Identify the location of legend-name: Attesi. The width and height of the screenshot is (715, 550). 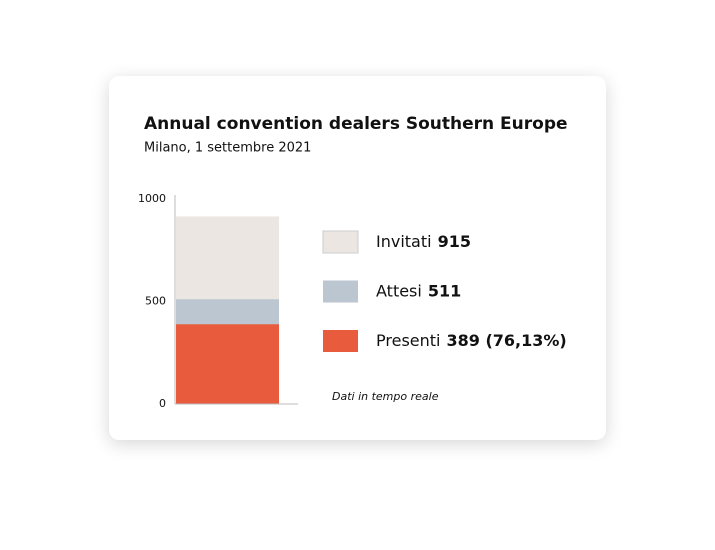
(399, 290).